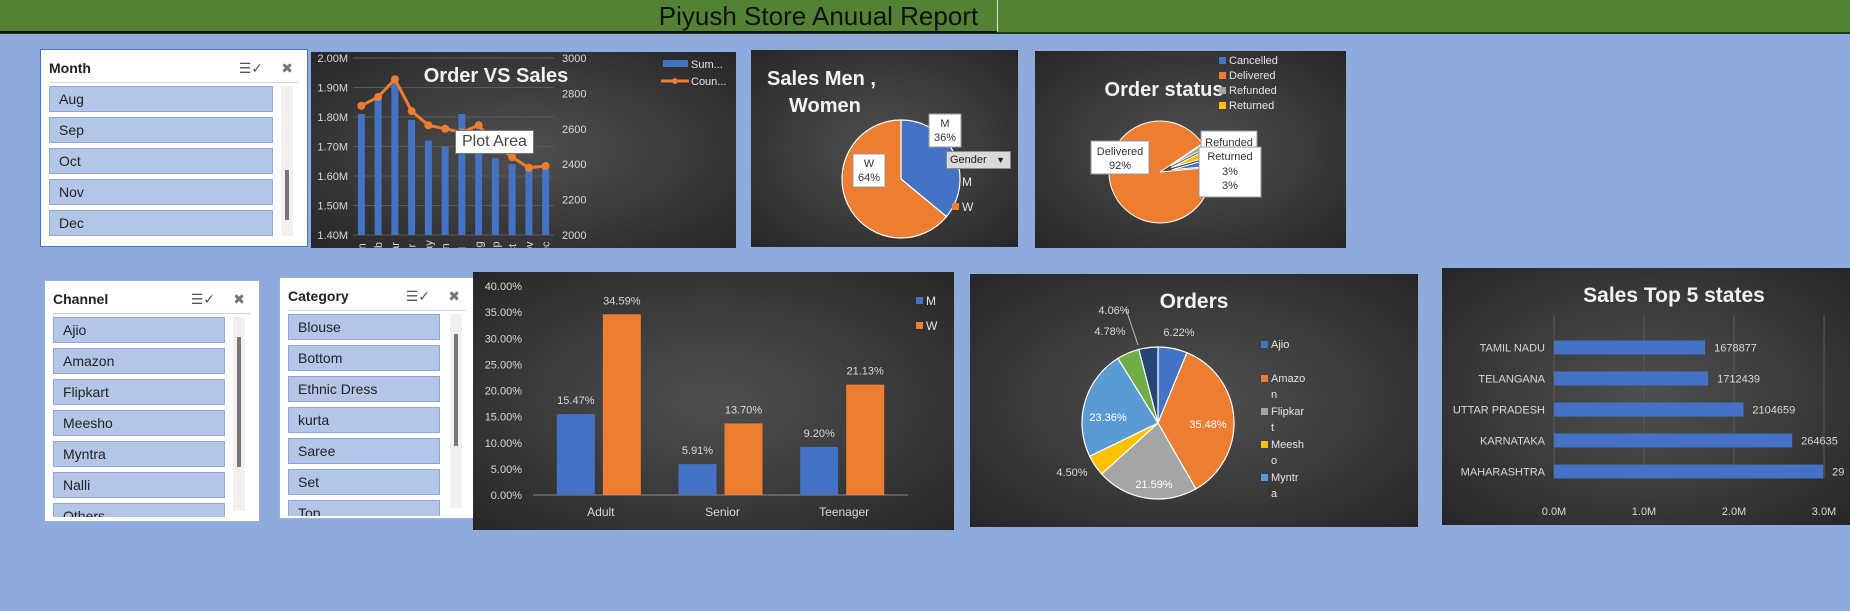 The width and height of the screenshot is (1850, 611). I want to click on right-tick-label: 2200, so click(574, 201).